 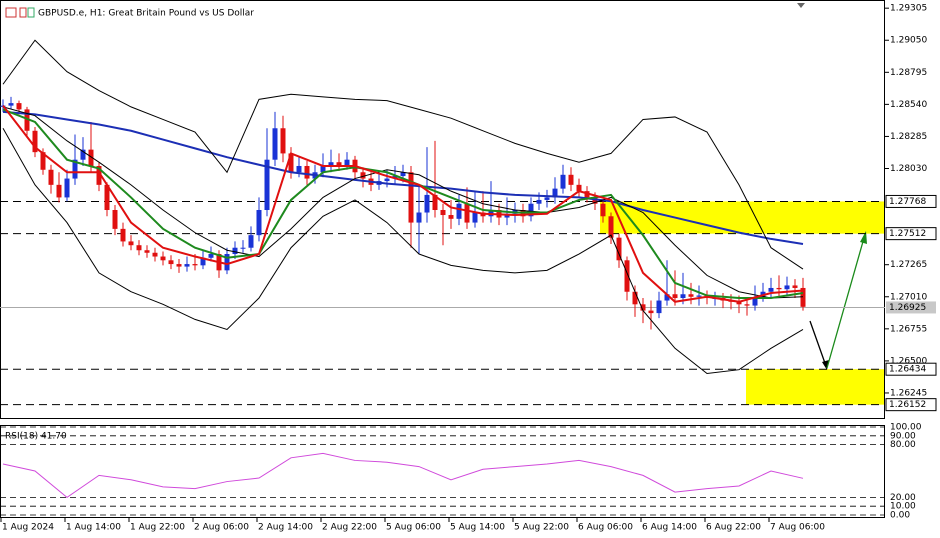 What do you see at coordinates (903, 445) in the screenshot?
I see `rsi-tick-label: 80.00` at bounding box center [903, 445].